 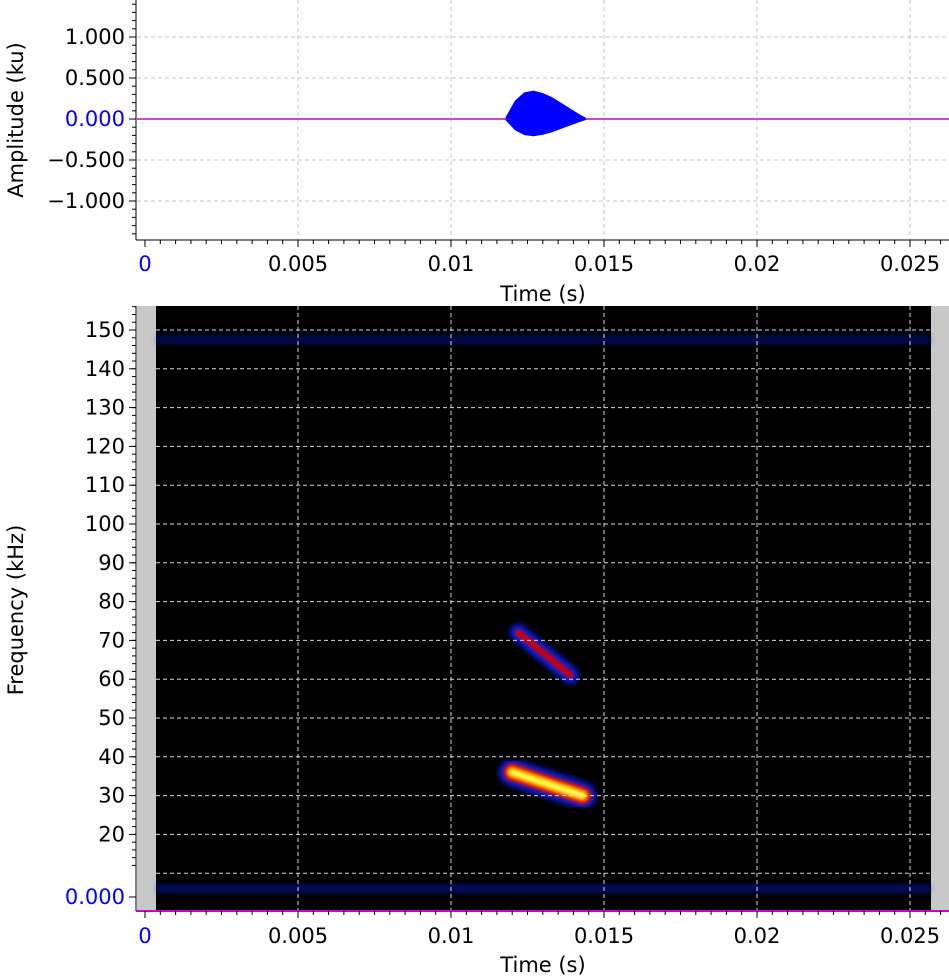 What do you see at coordinates (111, 640) in the screenshot?
I see `spectrogram-y-tick-label: 70` at bounding box center [111, 640].